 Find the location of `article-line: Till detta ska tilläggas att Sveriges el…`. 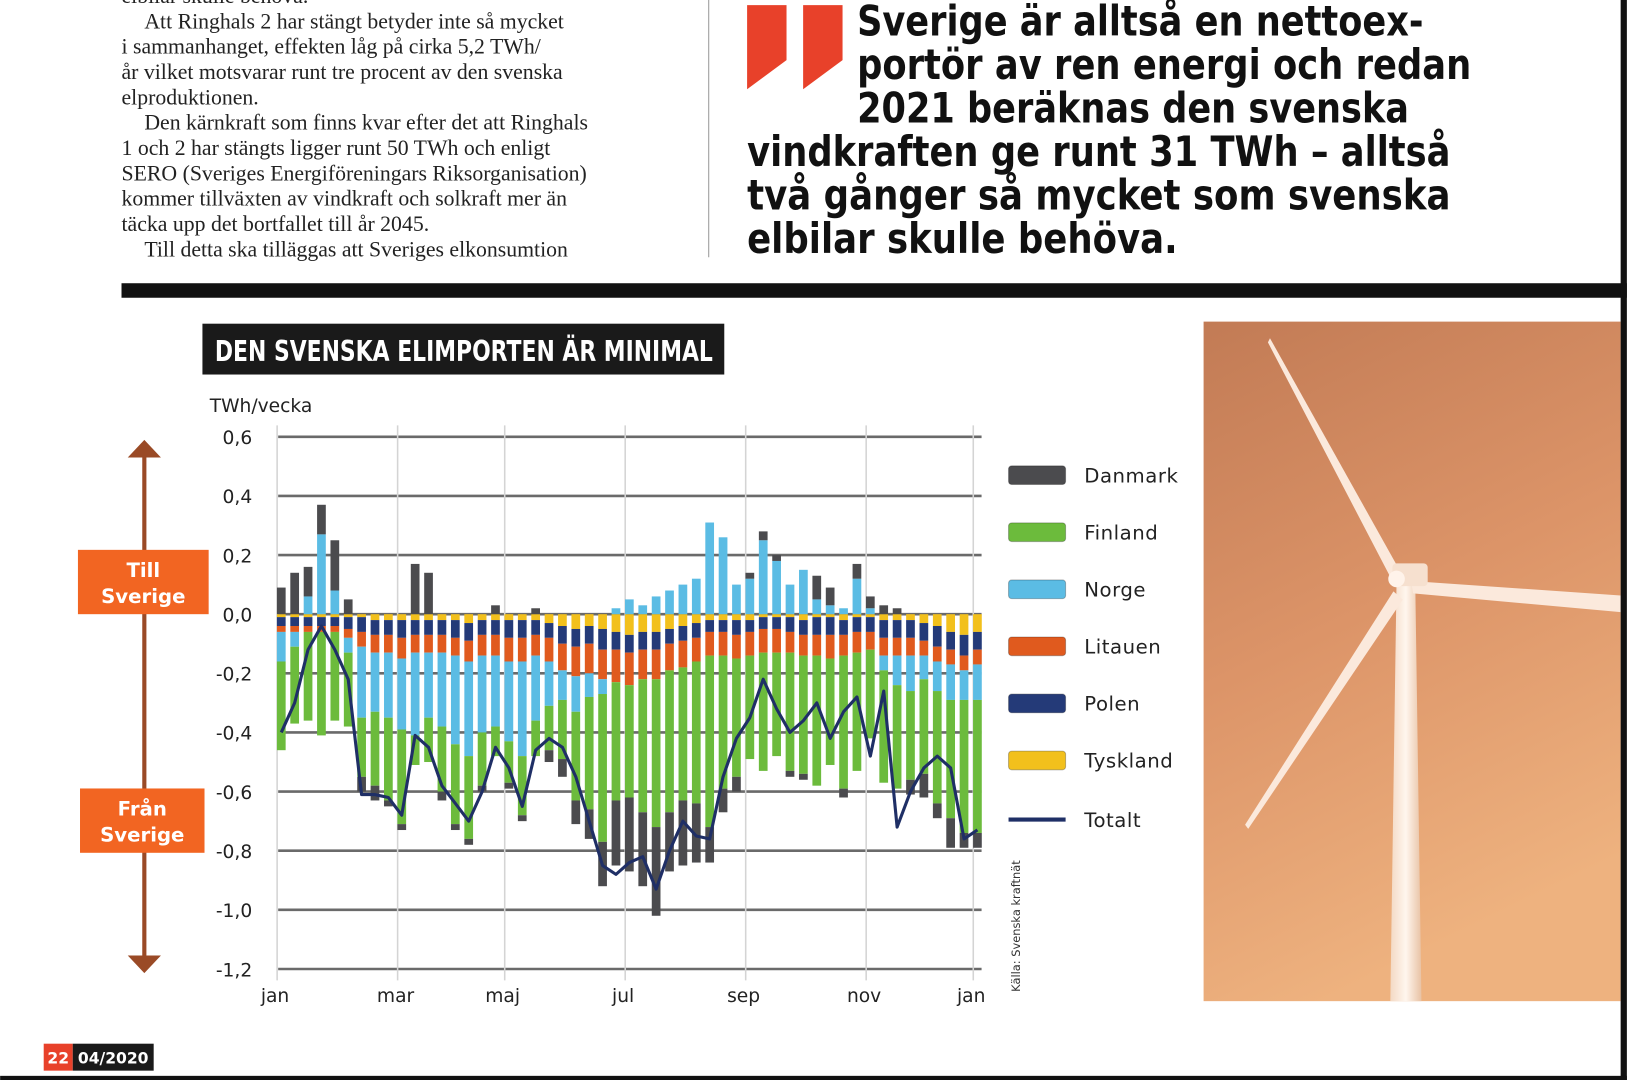

article-line: Till detta ska tilläggas att Sveriges el… is located at coordinates (356, 249).